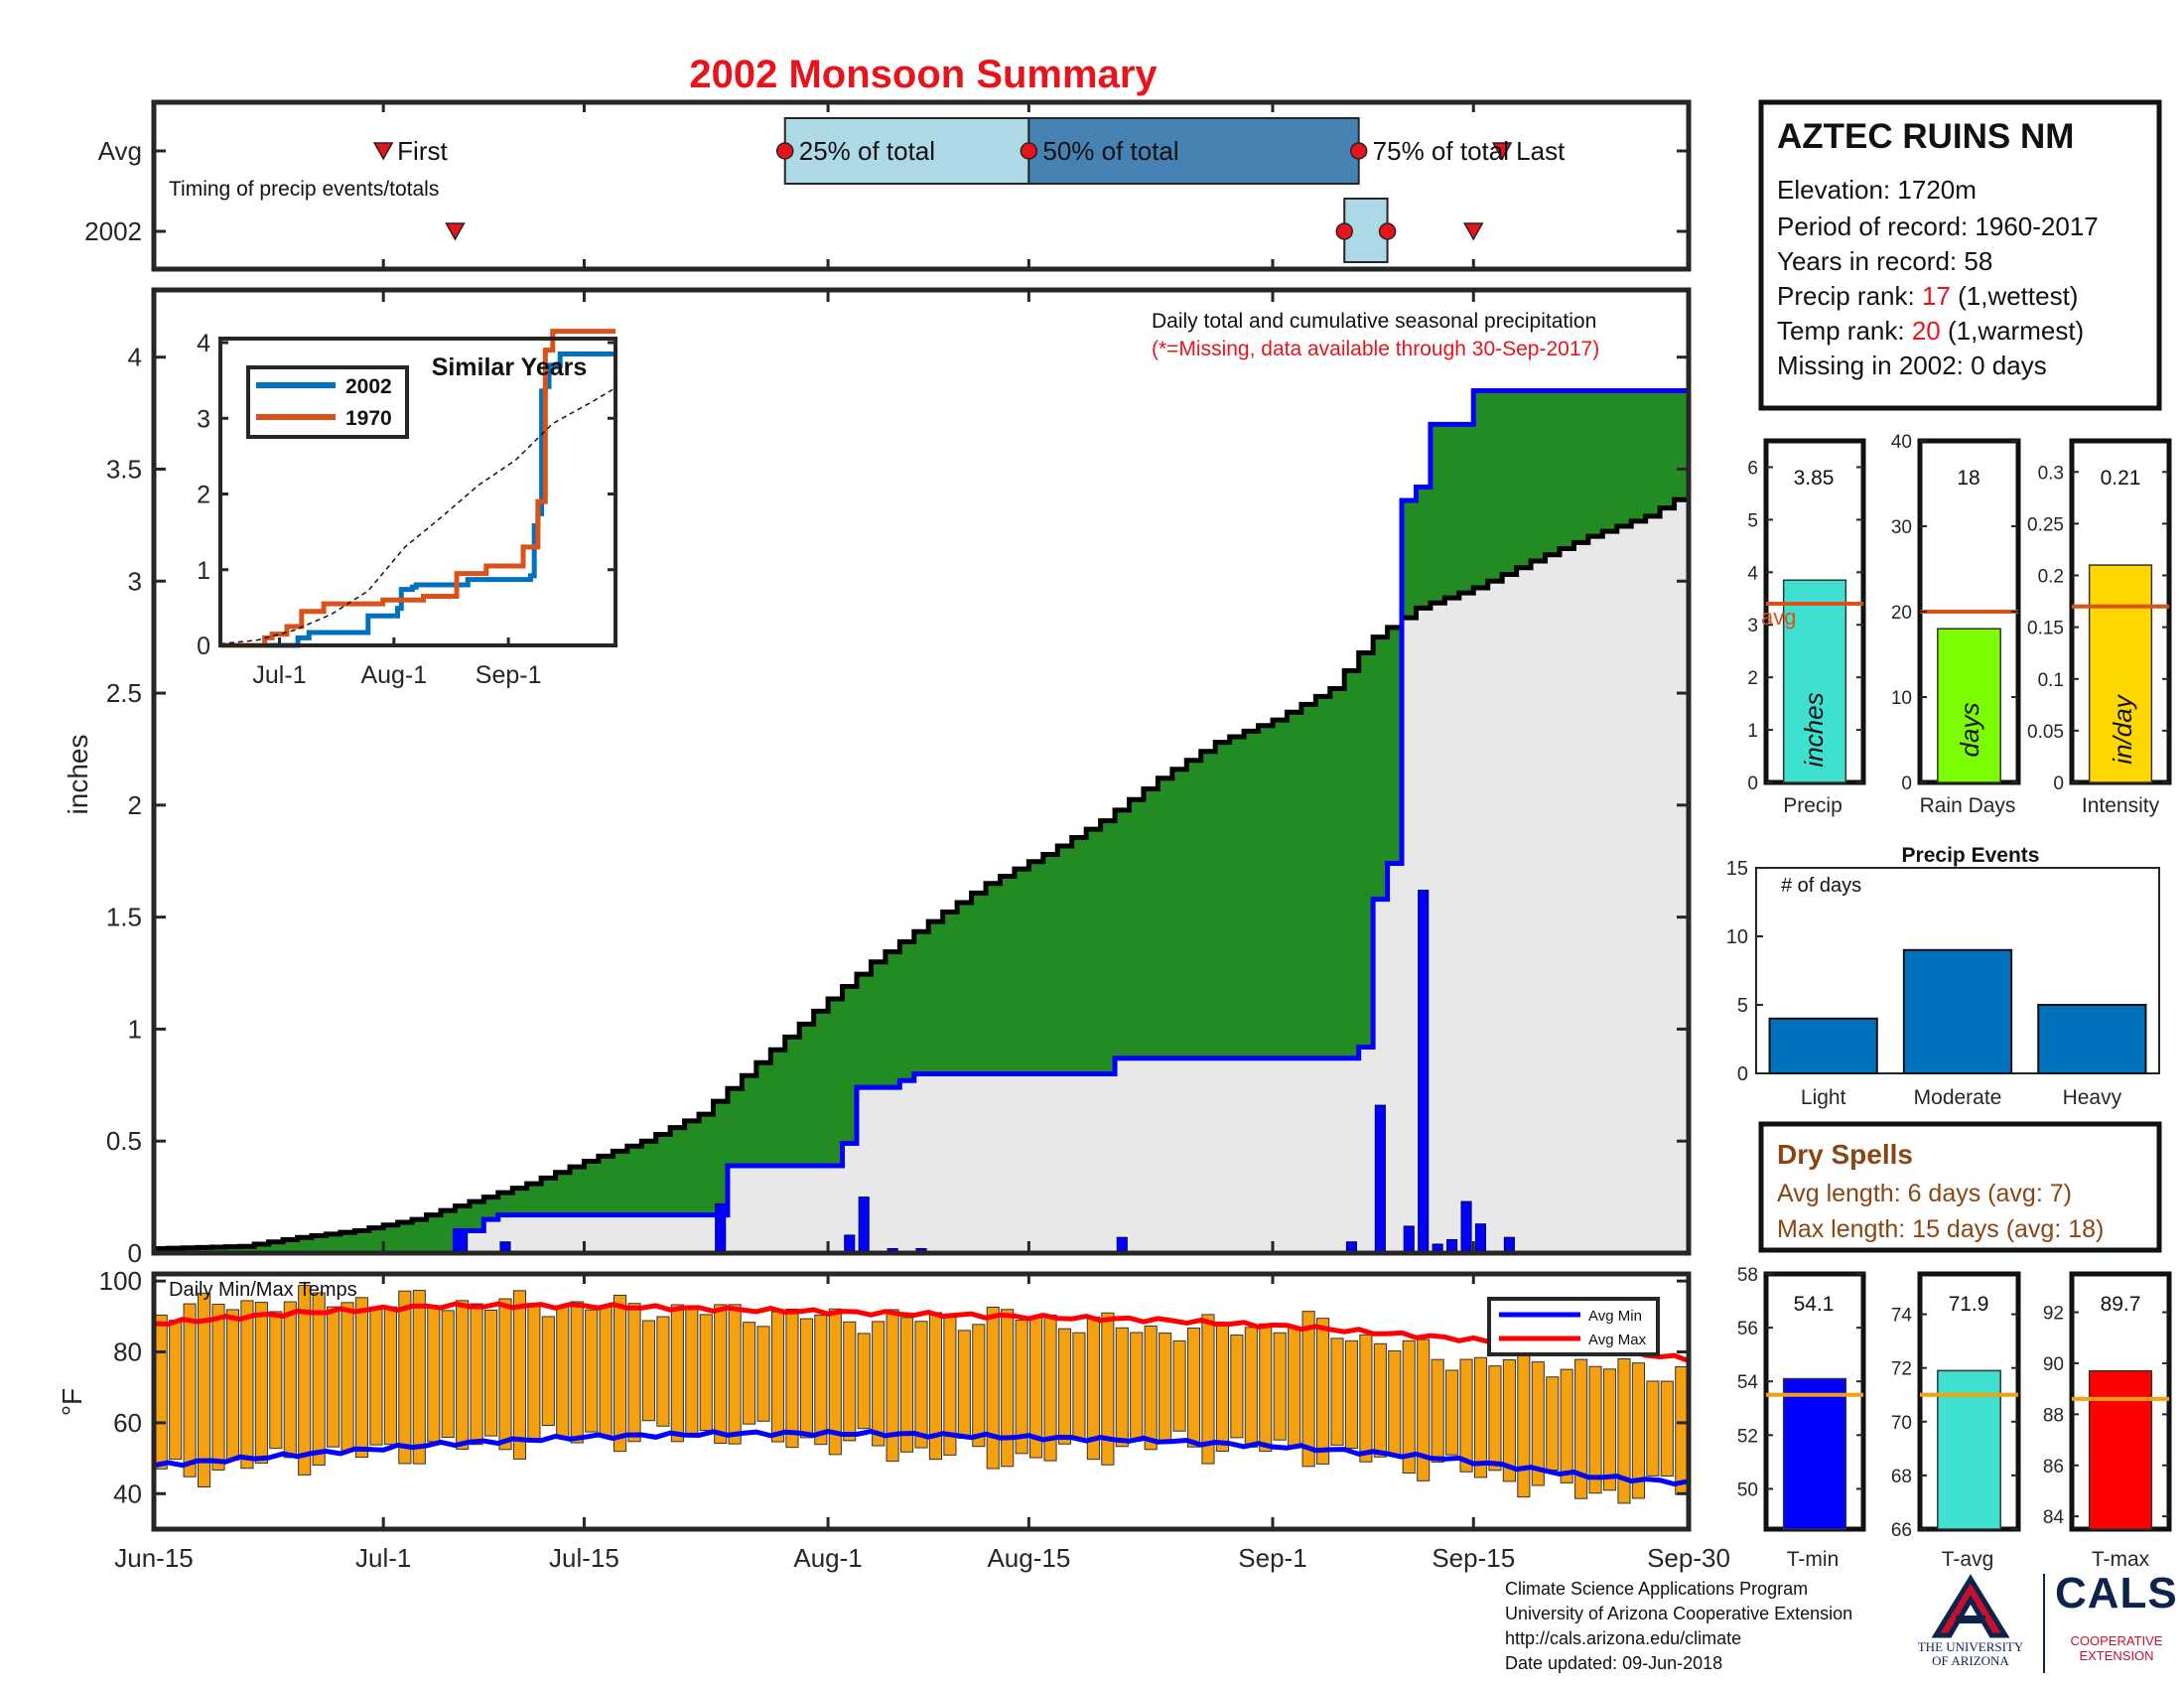  Describe the element at coordinates (1573, 1326) in the screenshot. I see `temp-legend: Avg Min Avg Max` at that location.